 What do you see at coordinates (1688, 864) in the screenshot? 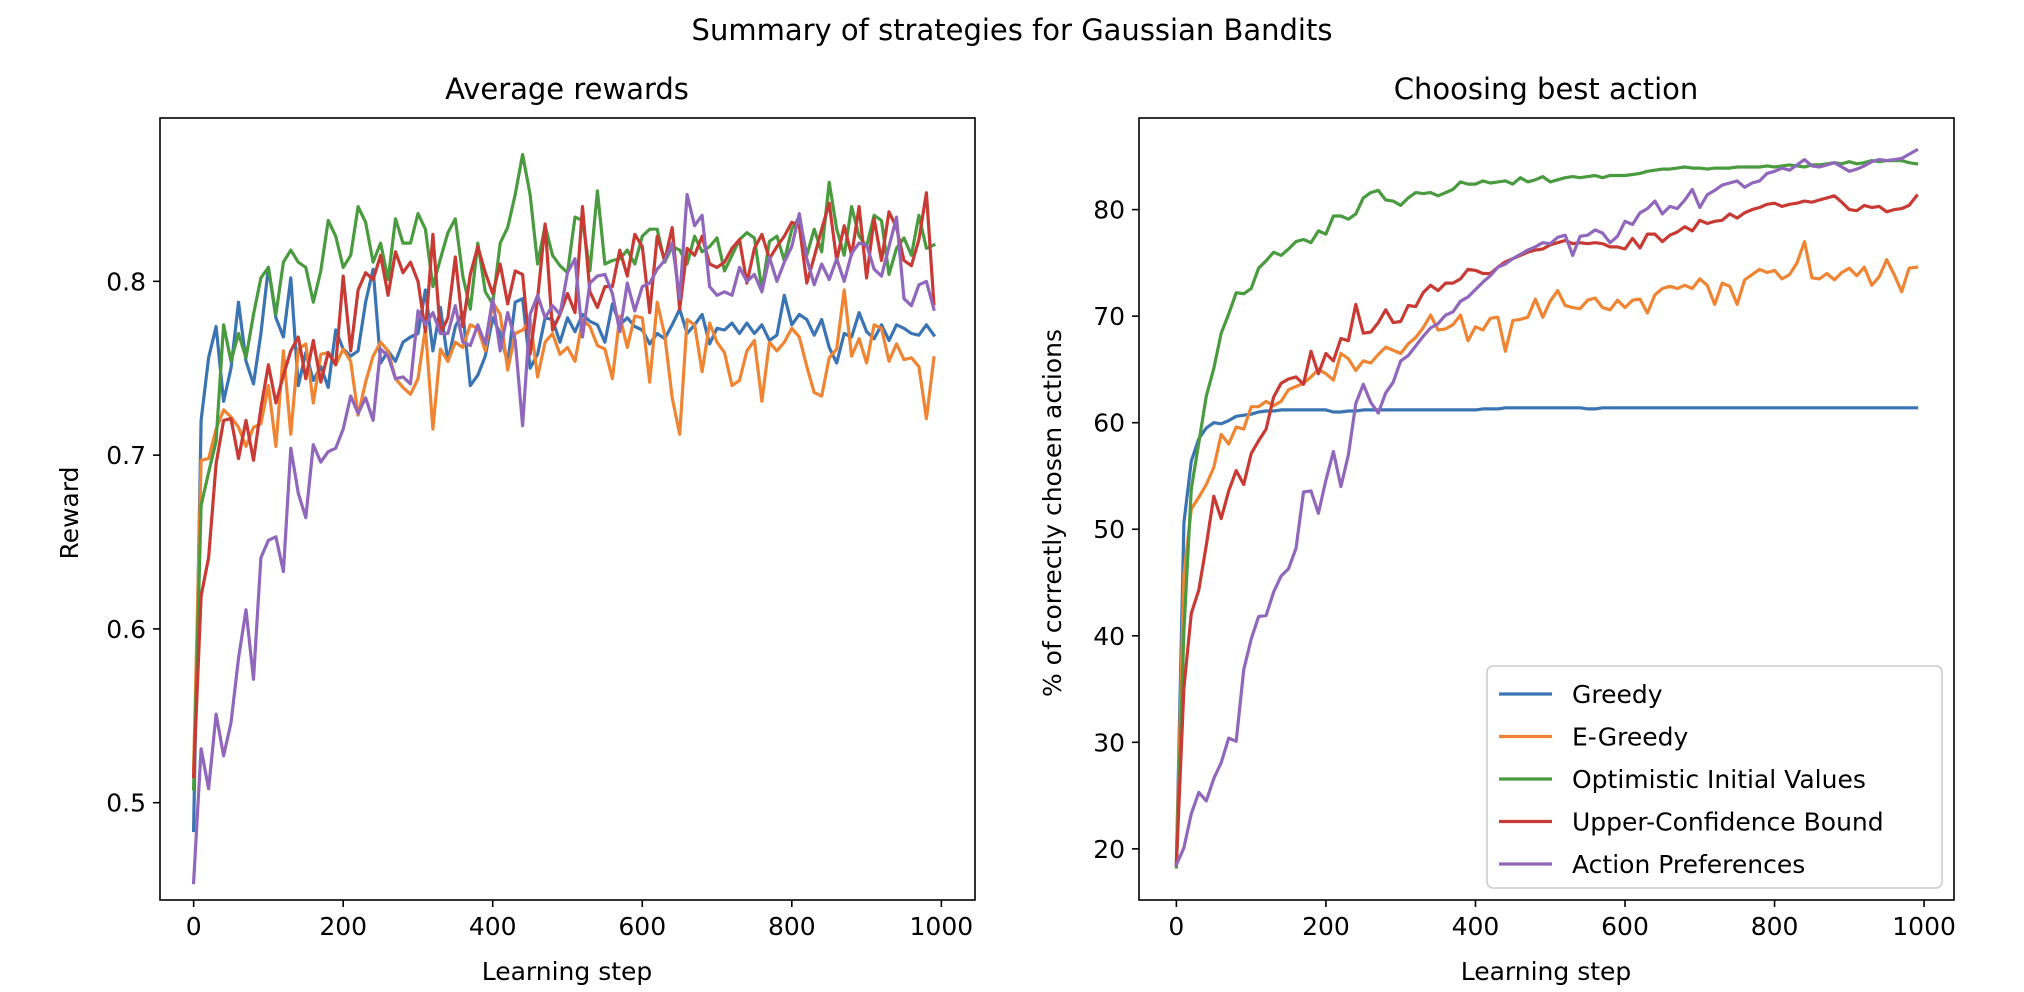
I see `legend-label-4: Action Preferences` at bounding box center [1688, 864].